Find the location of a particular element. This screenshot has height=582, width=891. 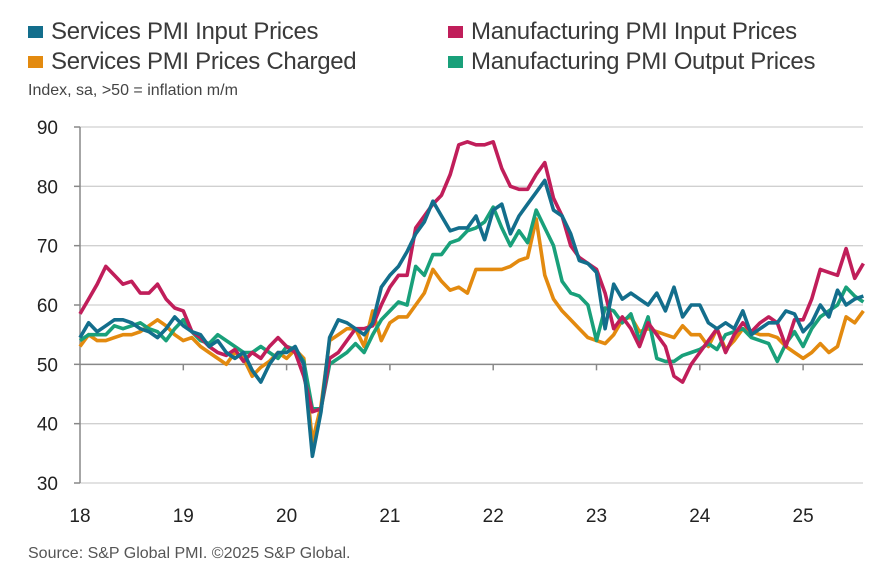

y-tick-label: 50 is located at coordinates (47, 365).